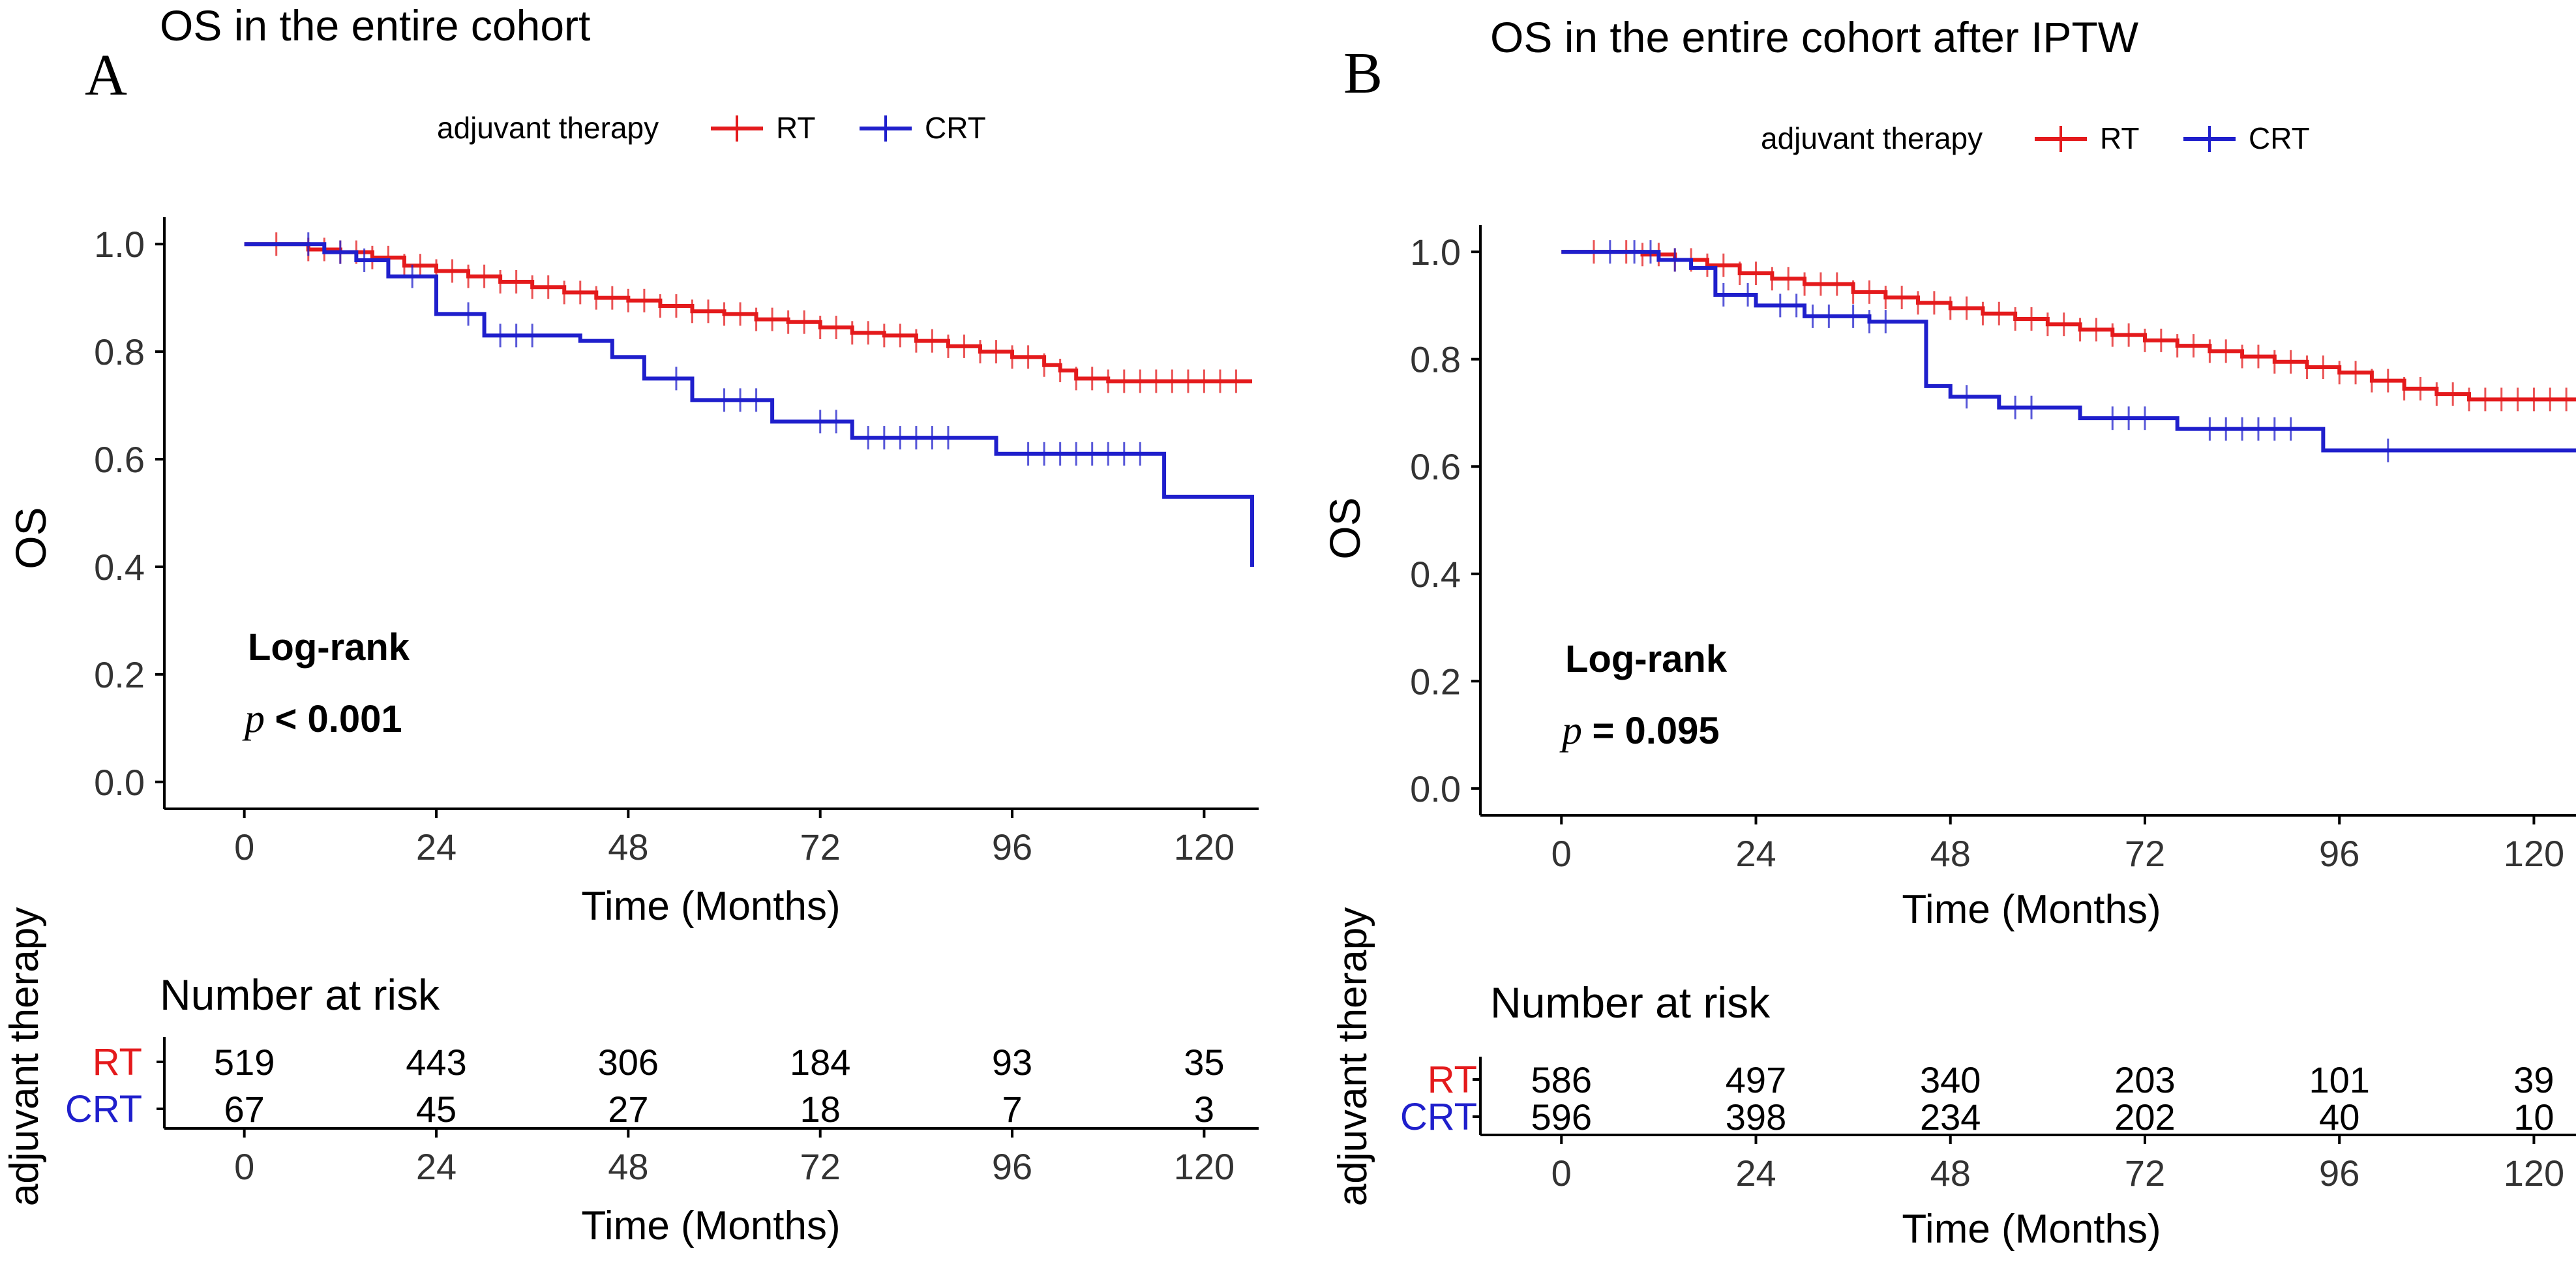  Describe the element at coordinates (820, 1109) in the screenshot. I see `risk-cell: 18` at that location.